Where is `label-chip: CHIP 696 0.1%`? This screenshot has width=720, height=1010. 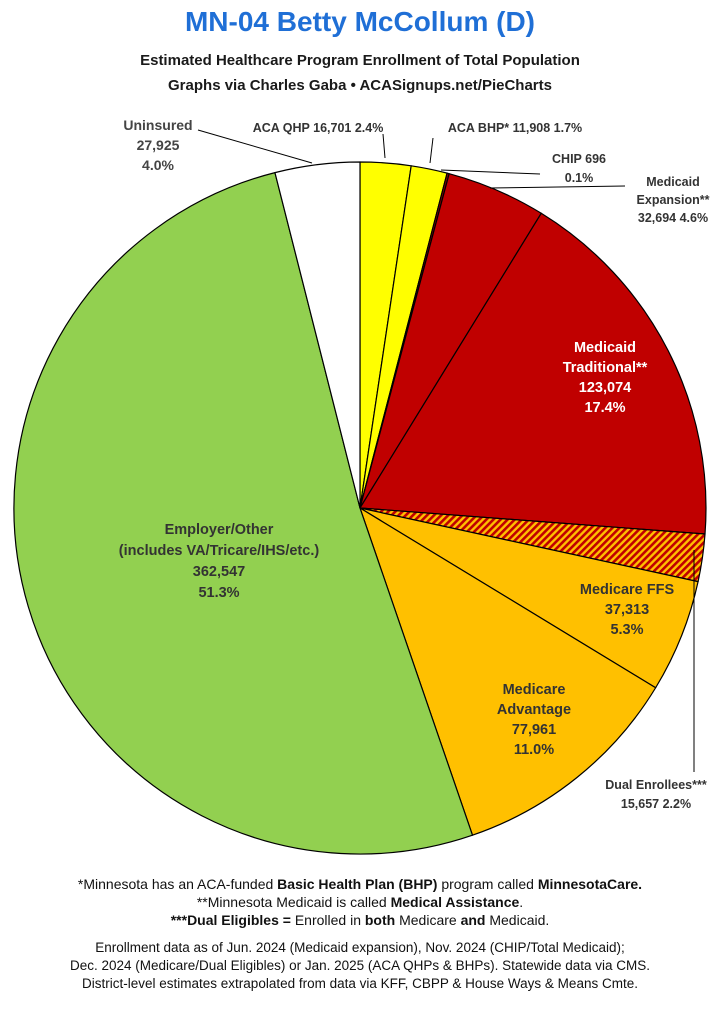 label-chip: CHIP 696 0.1% is located at coordinates (579, 168).